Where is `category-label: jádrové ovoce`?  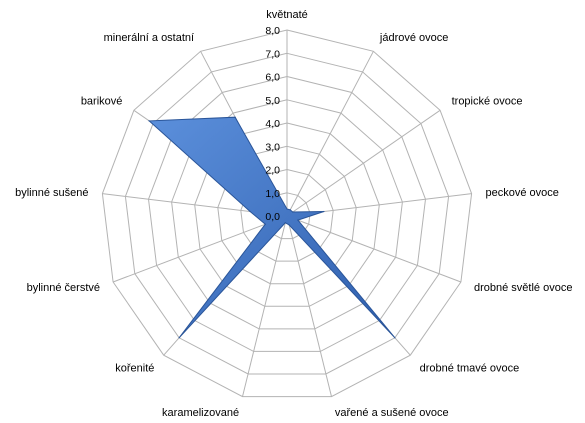 category-label: jádrové ovoce is located at coordinates (414, 38).